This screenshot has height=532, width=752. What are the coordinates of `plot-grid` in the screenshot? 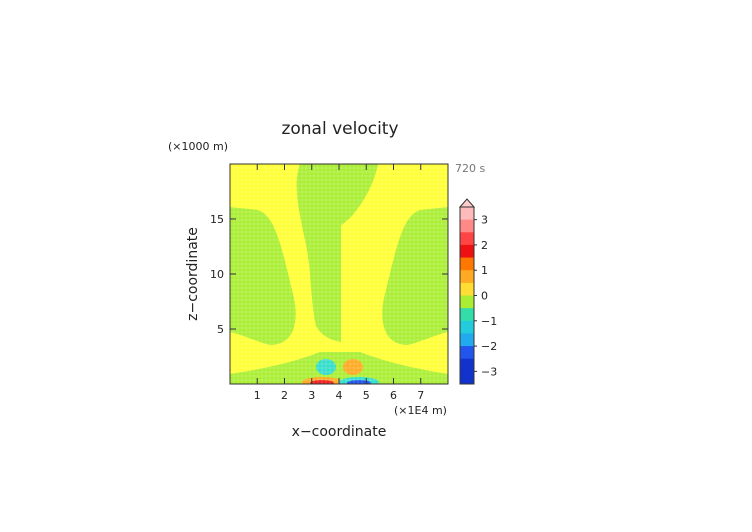 It's located at (339, 274).